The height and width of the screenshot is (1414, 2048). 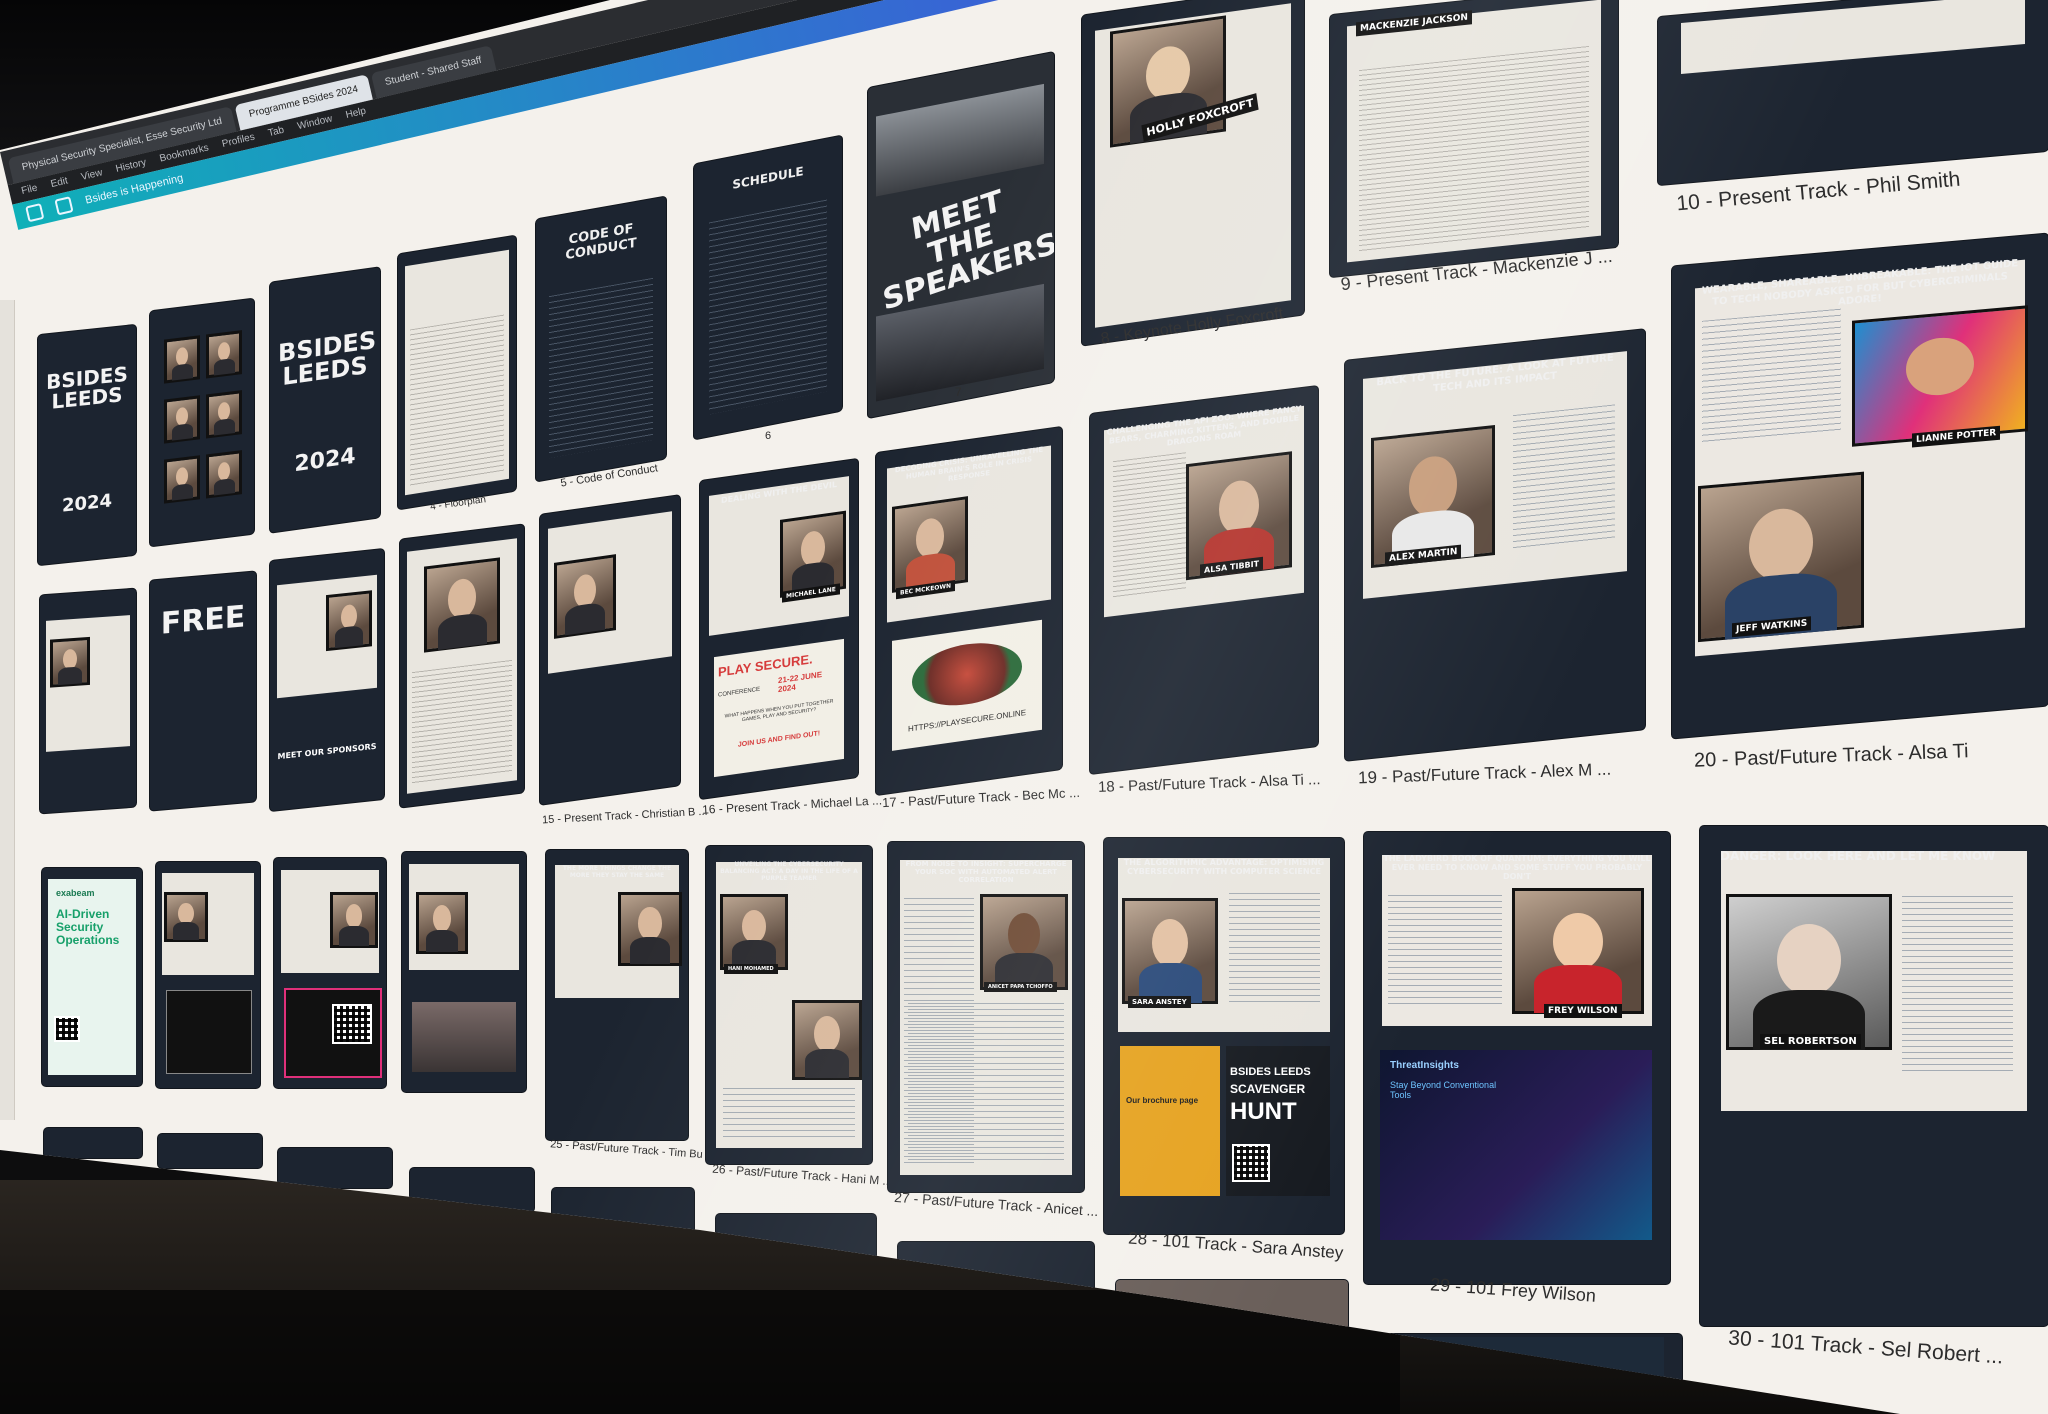 What do you see at coordinates (754, 932) in the screenshot?
I see `hani-photo` at bounding box center [754, 932].